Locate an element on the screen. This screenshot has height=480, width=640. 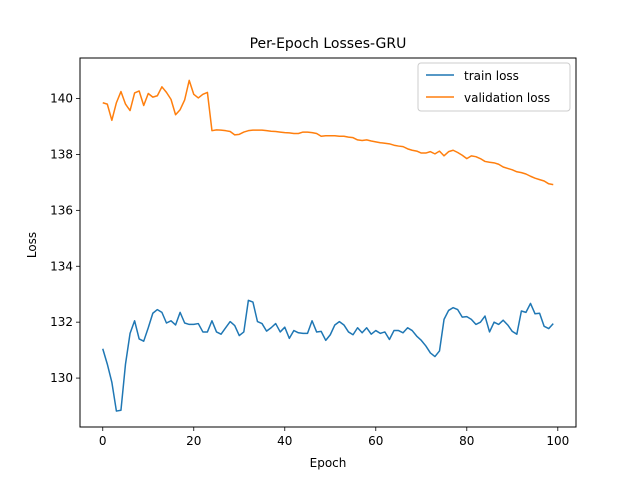
y-tick-label: 130 is located at coordinates (61, 378).